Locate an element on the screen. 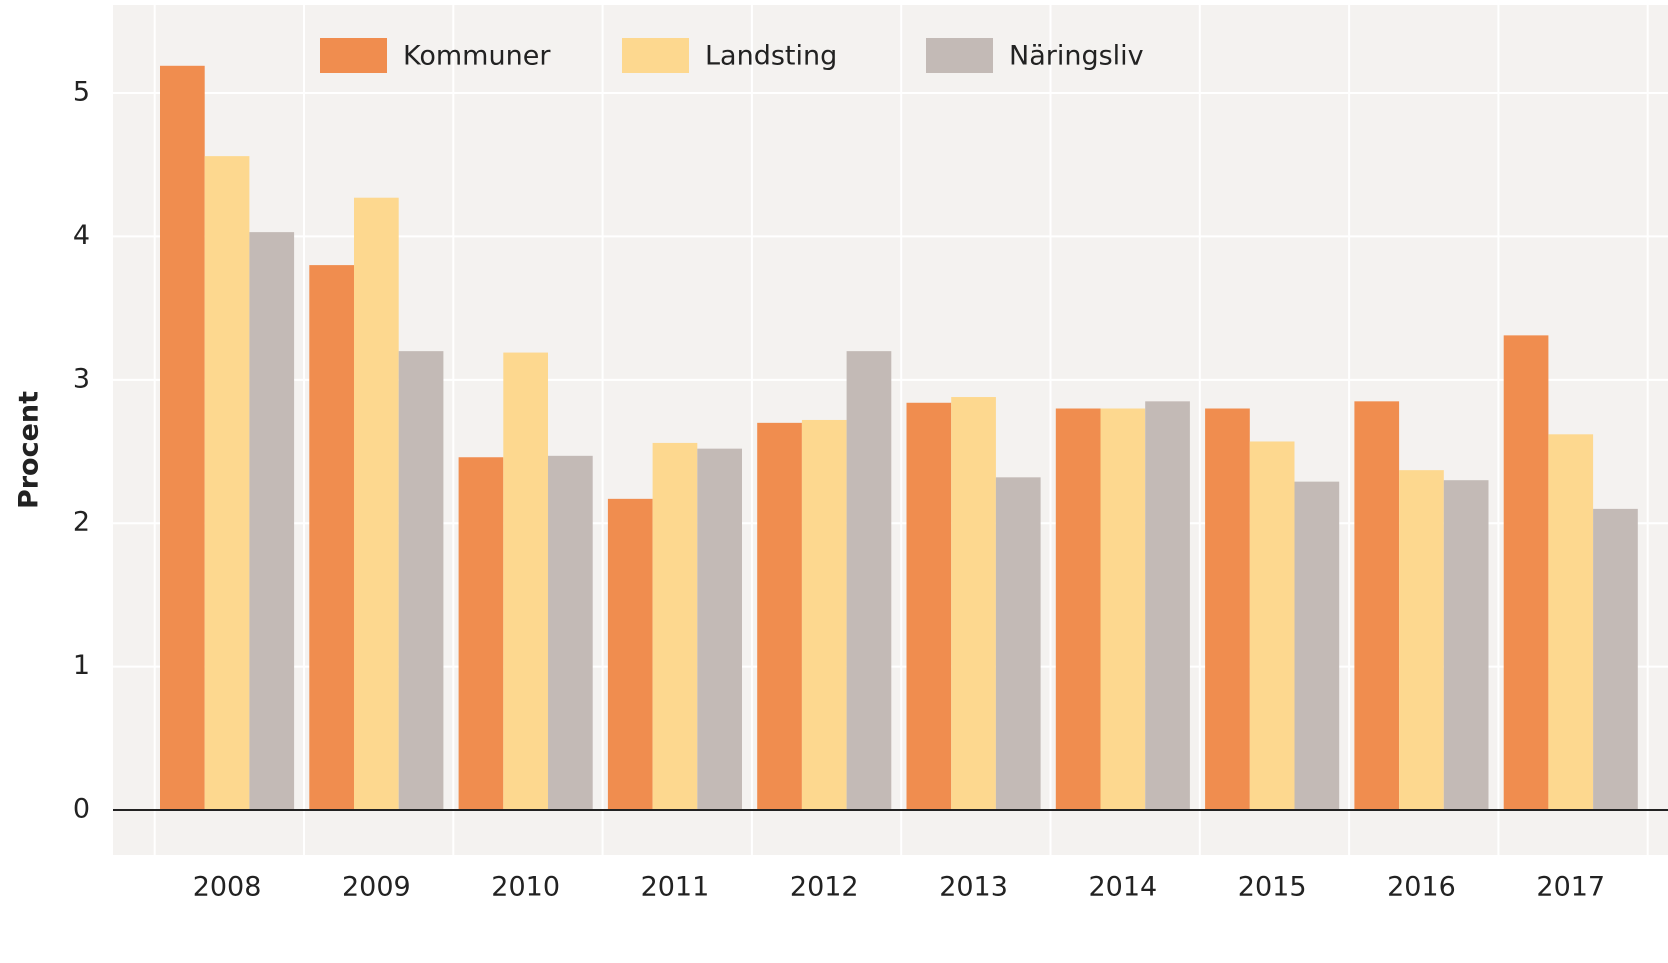  x-tick-label: 2012 is located at coordinates (824, 887).